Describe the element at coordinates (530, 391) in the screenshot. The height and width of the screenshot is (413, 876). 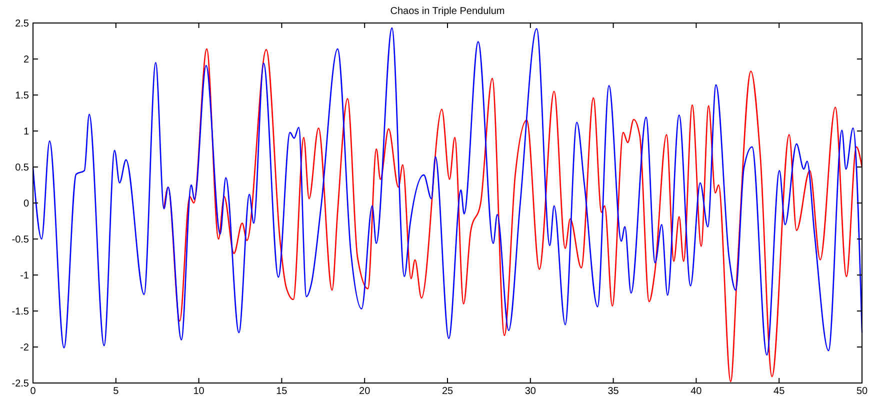
I see `x-tick-label: 30` at that location.